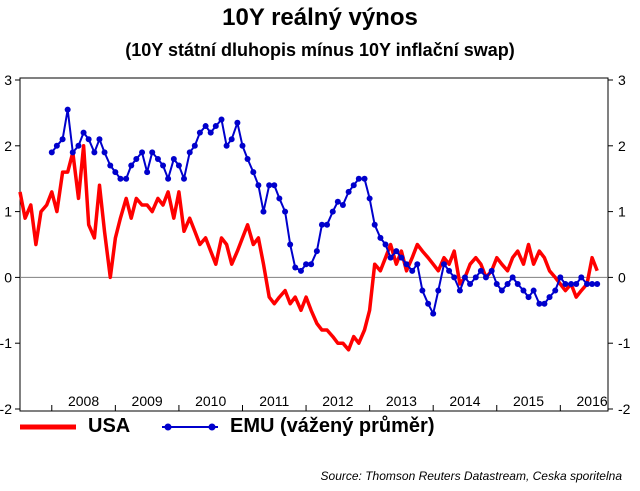 The width and height of the screenshot is (640, 491). What do you see at coordinates (8, 212) in the screenshot?
I see `y-tick-label-left-2: 1` at bounding box center [8, 212].